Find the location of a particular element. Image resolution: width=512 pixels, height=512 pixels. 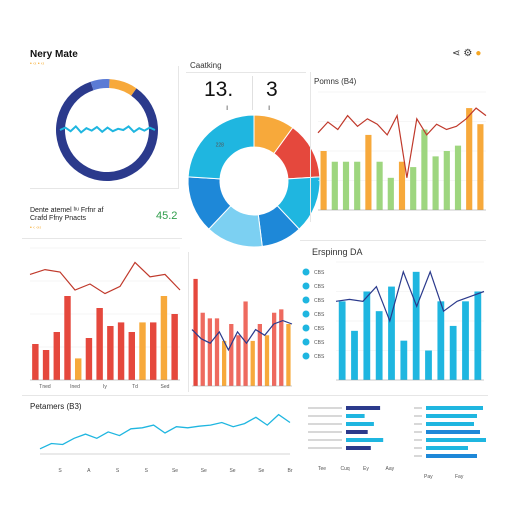

mid-right-combo-chart: CBS CBS CBS CBS CBS CBS CBS is located at coordinates (393, 321).